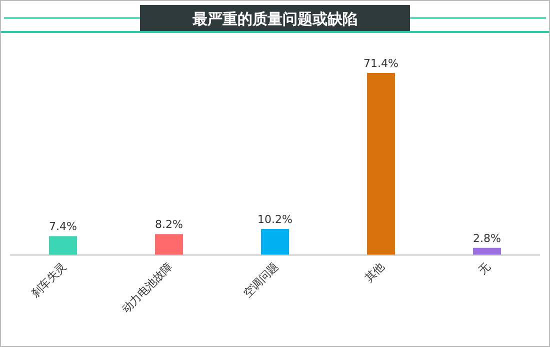  What do you see at coordinates (275, 219) in the screenshot?
I see `data-label: 10.2%` at bounding box center [275, 219].